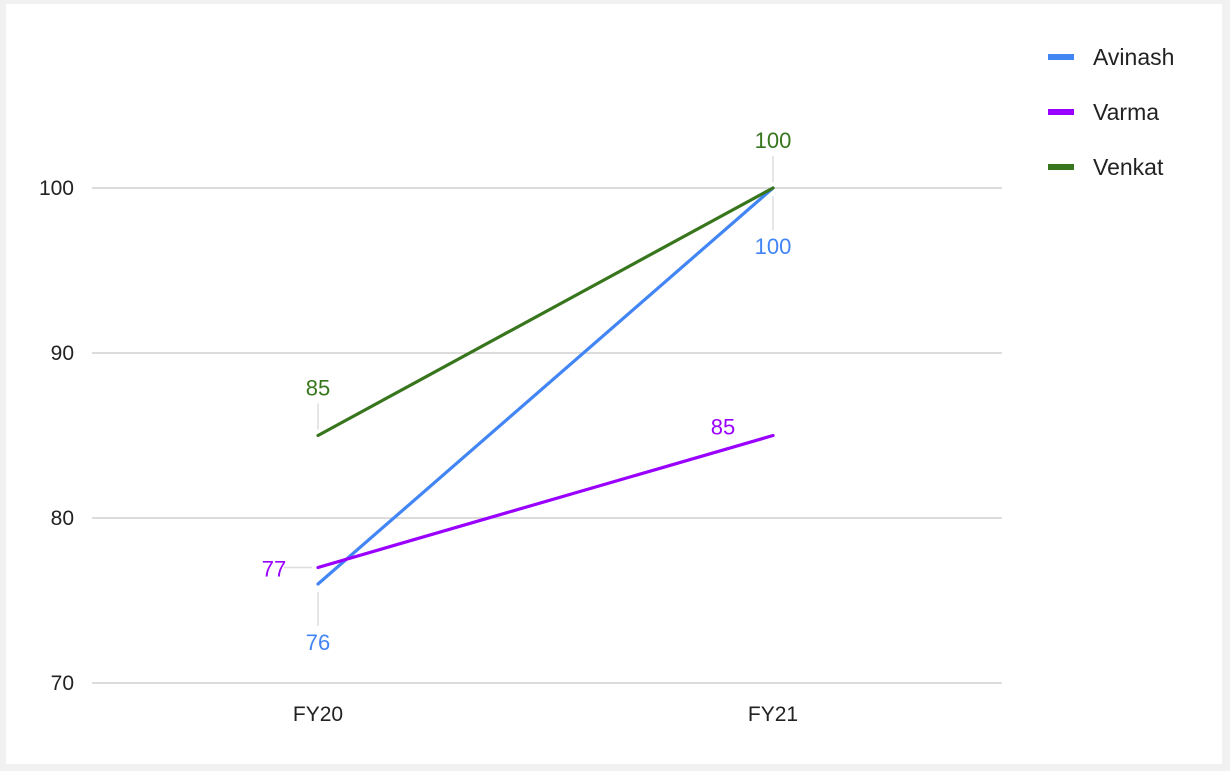 The image size is (1230, 771). Describe the element at coordinates (1133, 57) in the screenshot. I see `legend-item-label: Avinash` at that location.